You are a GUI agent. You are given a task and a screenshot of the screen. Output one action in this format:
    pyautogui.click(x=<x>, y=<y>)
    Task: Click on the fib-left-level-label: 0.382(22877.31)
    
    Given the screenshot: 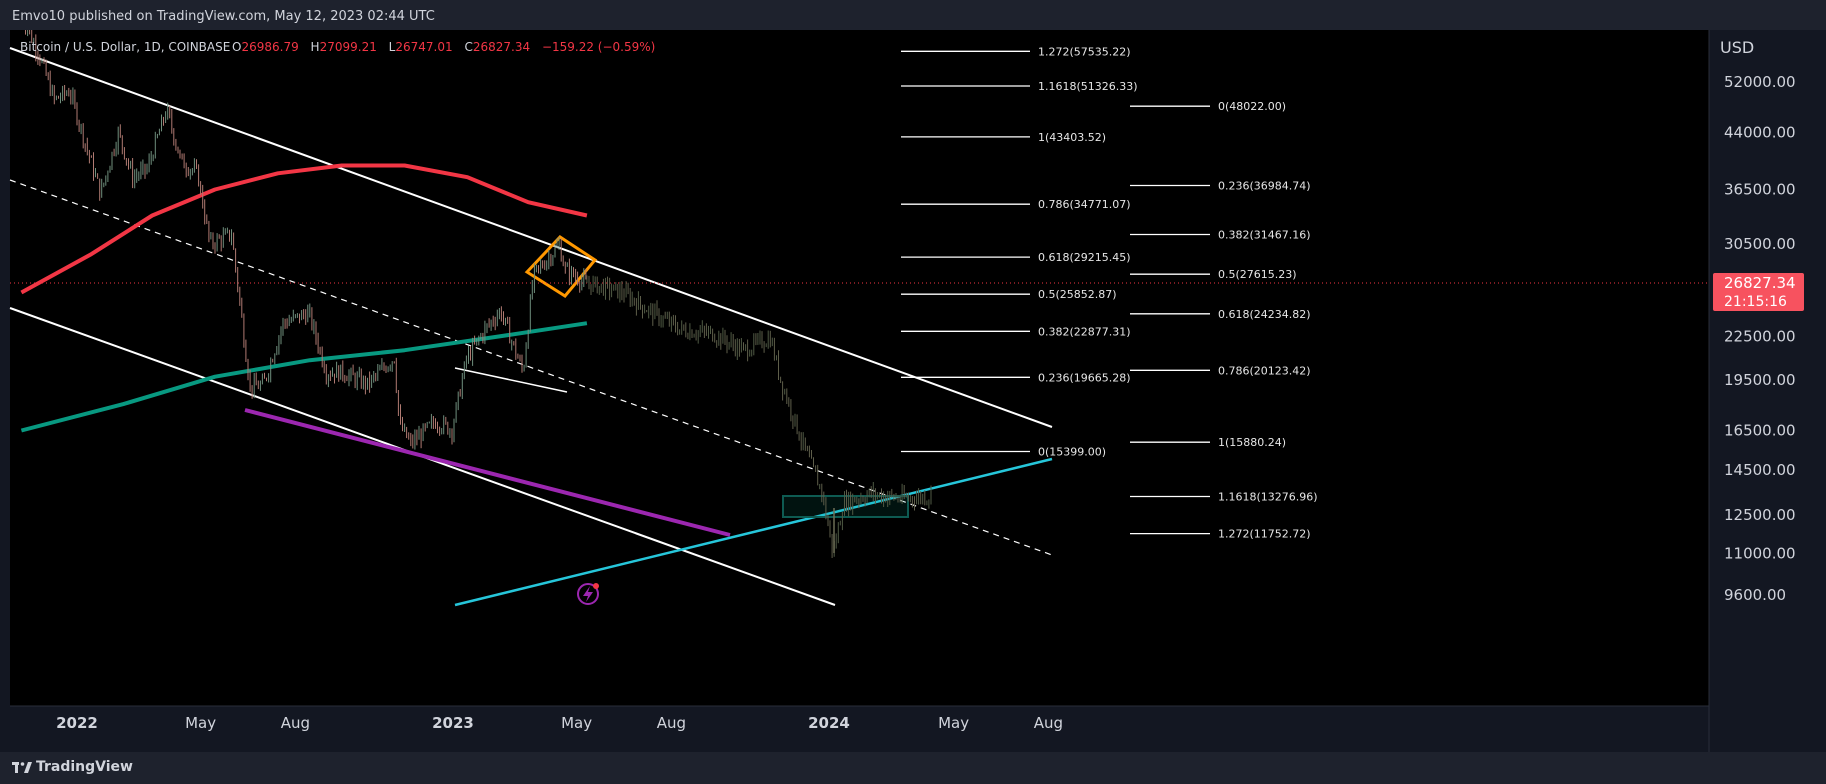 What is the action you would take?
    pyautogui.click(x=1084, y=331)
    